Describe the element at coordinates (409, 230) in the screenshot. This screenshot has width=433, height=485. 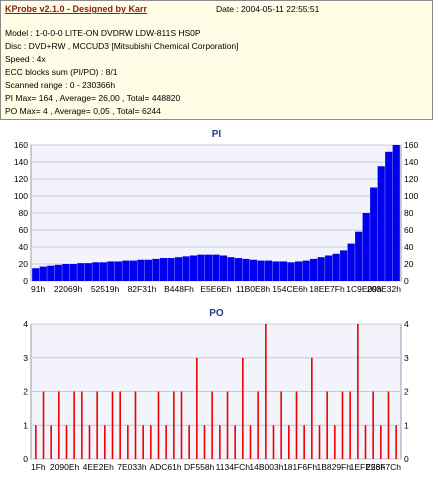
I see `pi-ytick-right: 60` at that location.